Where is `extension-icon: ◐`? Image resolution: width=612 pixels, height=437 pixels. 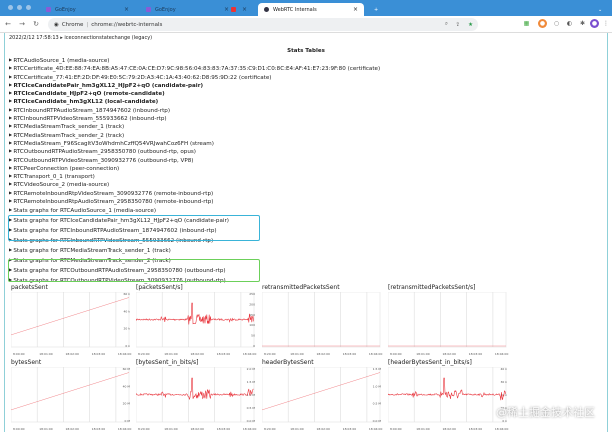 extension-icon: ◐ is located at coordinates (569, 23).